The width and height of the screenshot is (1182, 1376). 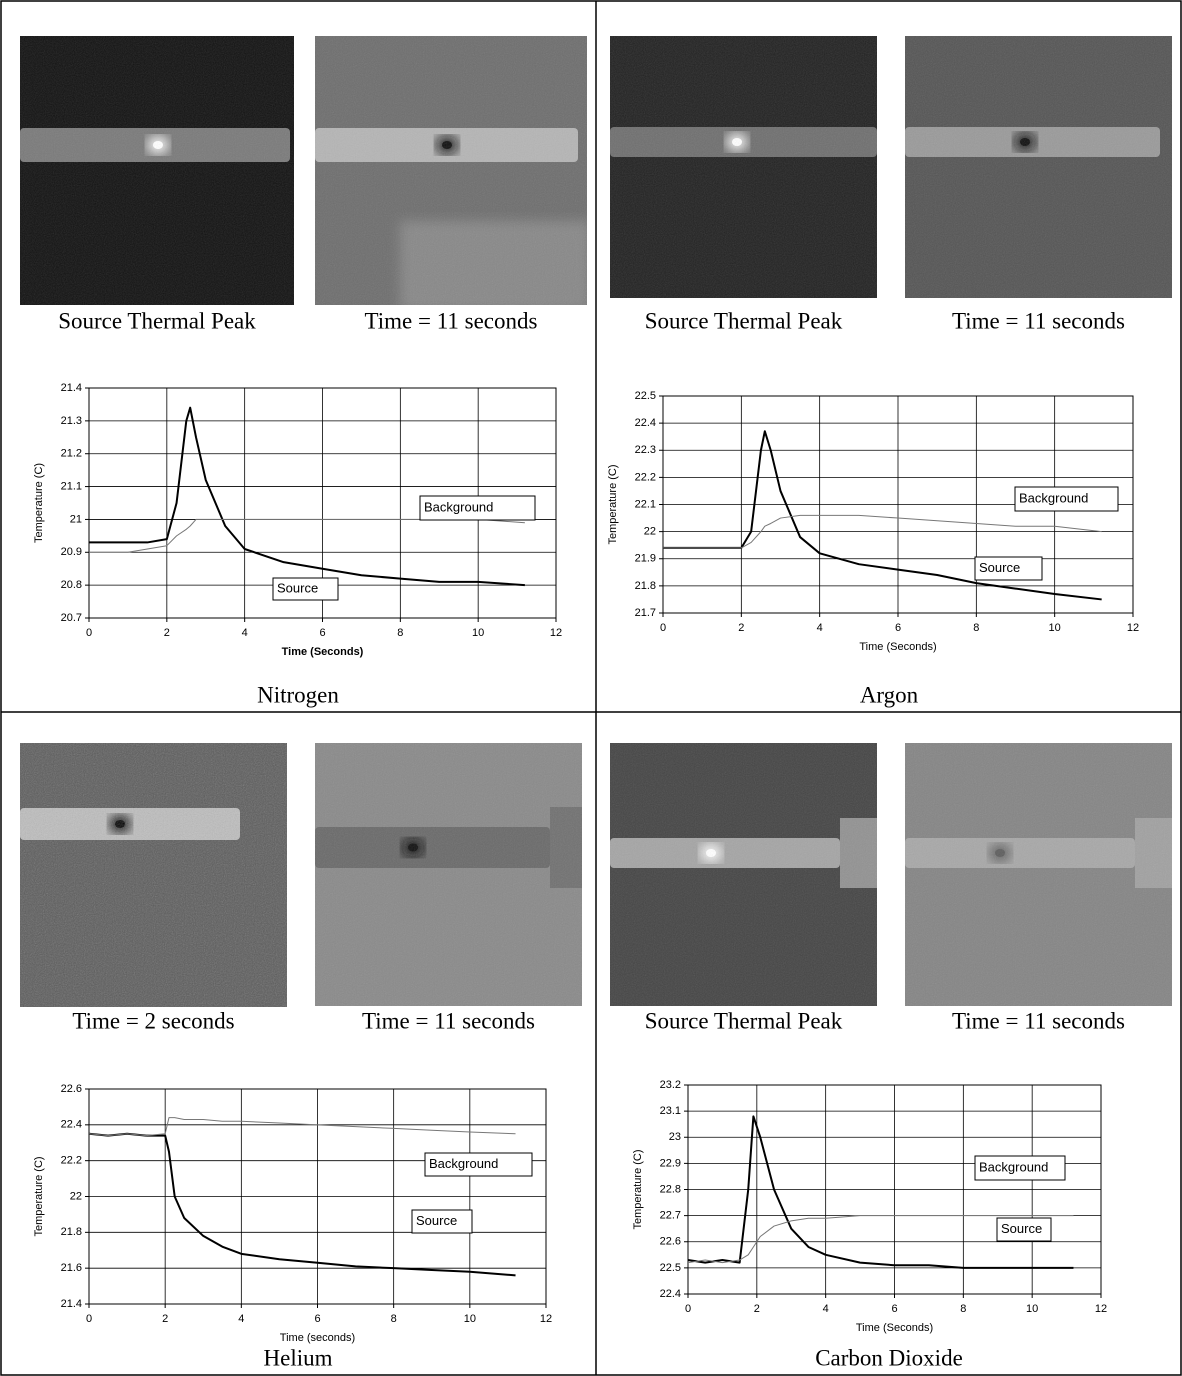 I want to click on y-tick-label: 22.3, so click(x=645, y=450).